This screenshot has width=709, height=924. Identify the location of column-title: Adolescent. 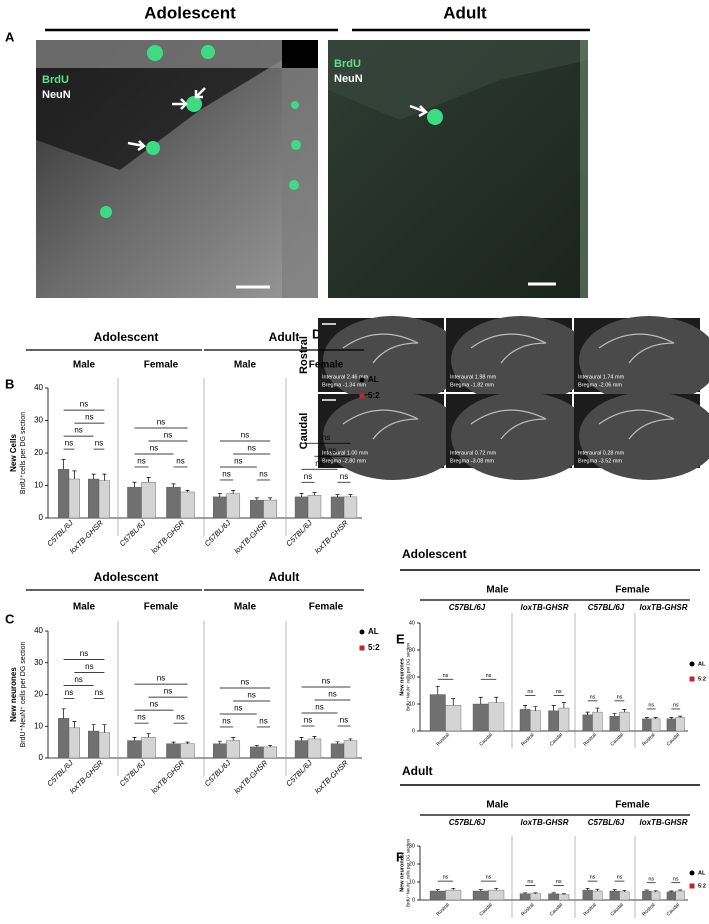
(190, 12).